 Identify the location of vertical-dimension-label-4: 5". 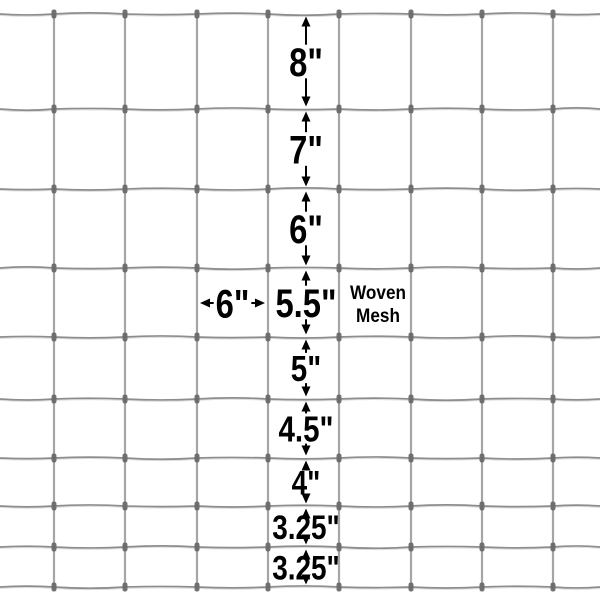
(306, 368).